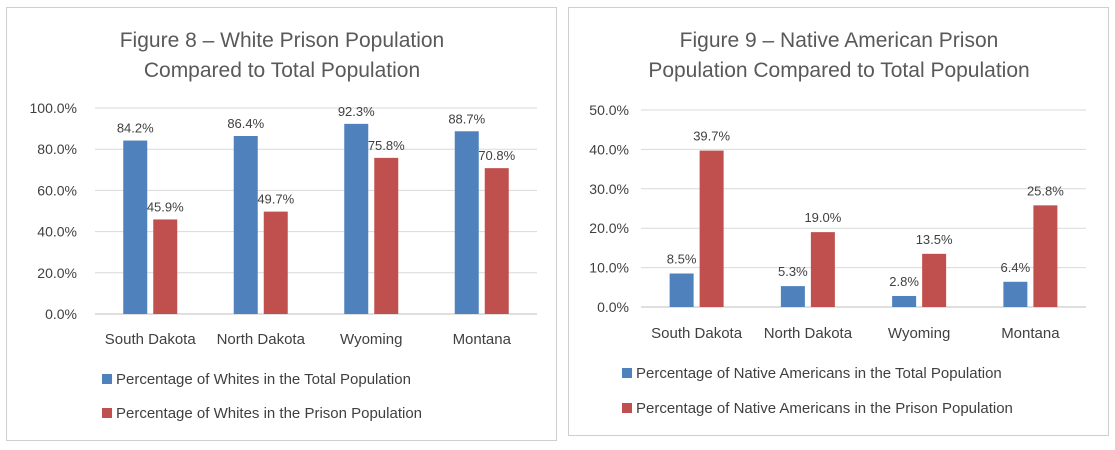 The image size is (1115, 450). I want to click on fig9-y-tick-label: 50.0%, so click(609, 110).